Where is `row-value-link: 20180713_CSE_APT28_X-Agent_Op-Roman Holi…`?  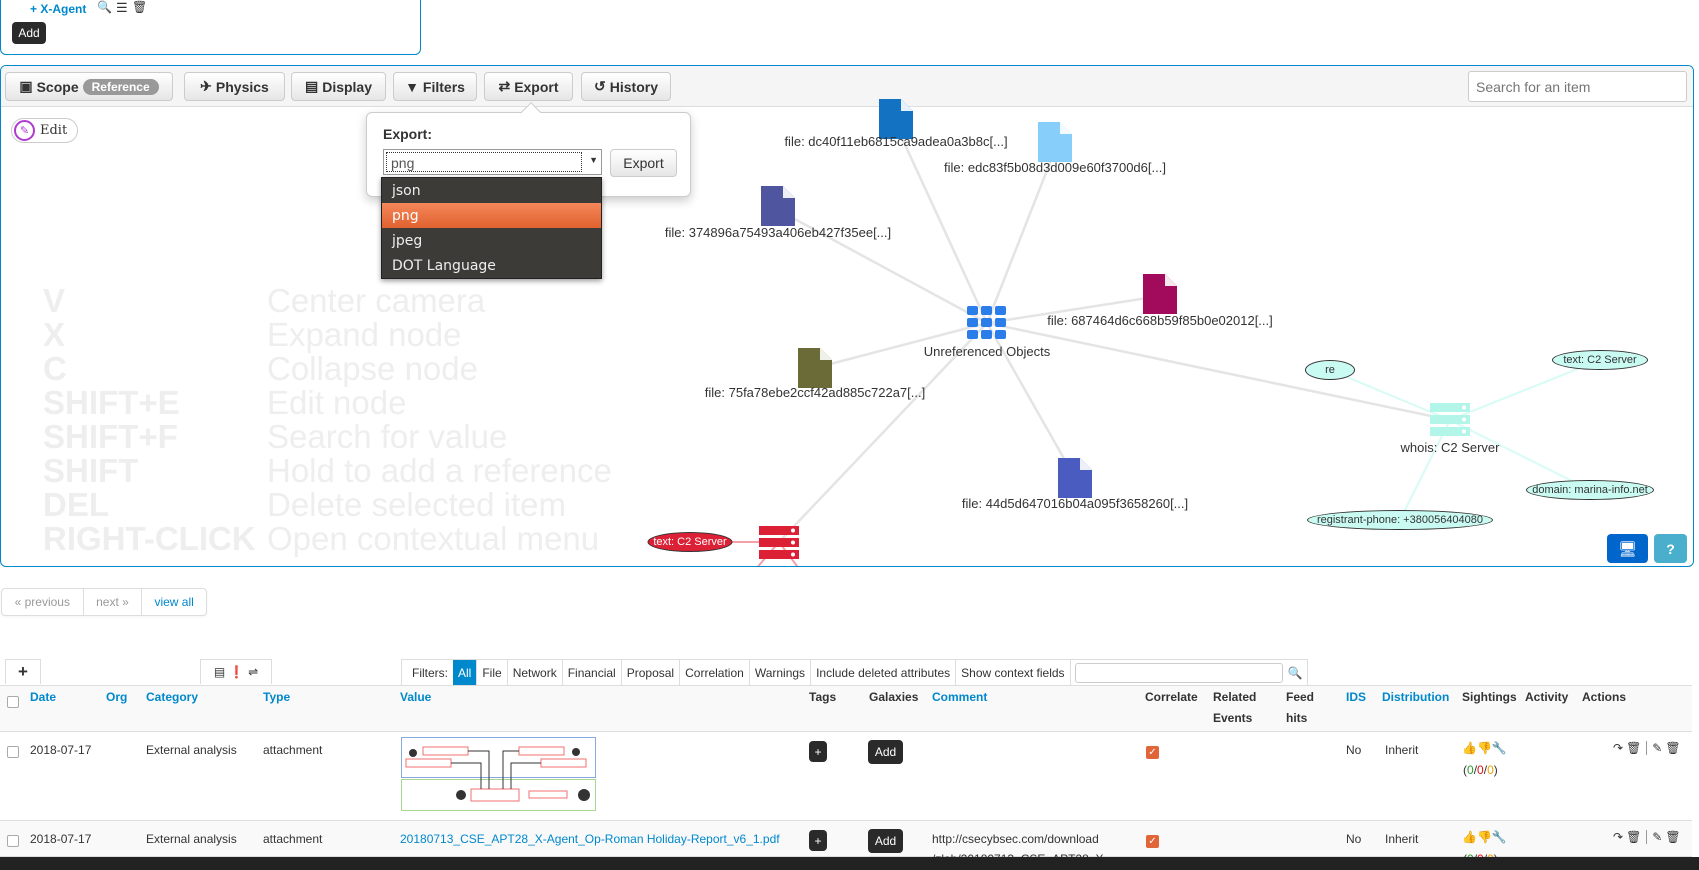
row-value-link: 20180713_CSE_APT28_X-Agent_Op-Roman Holi… is located at coordinates (590, 839).